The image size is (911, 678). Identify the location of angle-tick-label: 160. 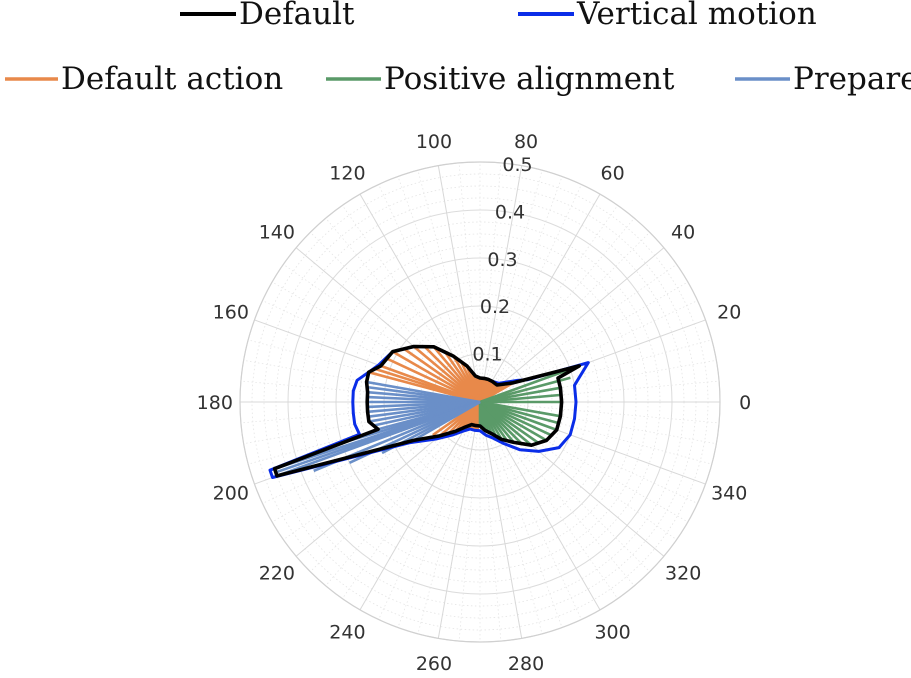
(231, 312).